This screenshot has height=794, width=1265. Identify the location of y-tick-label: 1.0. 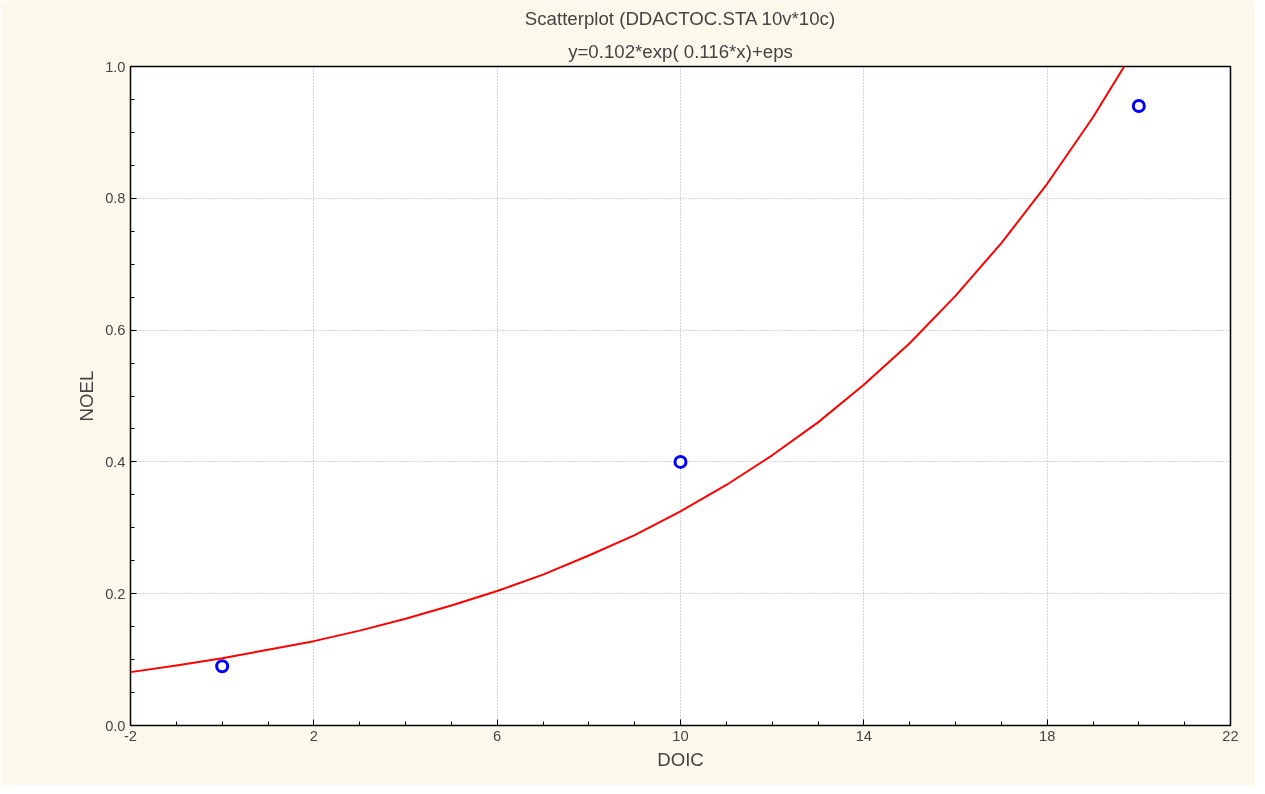
(115, 66).